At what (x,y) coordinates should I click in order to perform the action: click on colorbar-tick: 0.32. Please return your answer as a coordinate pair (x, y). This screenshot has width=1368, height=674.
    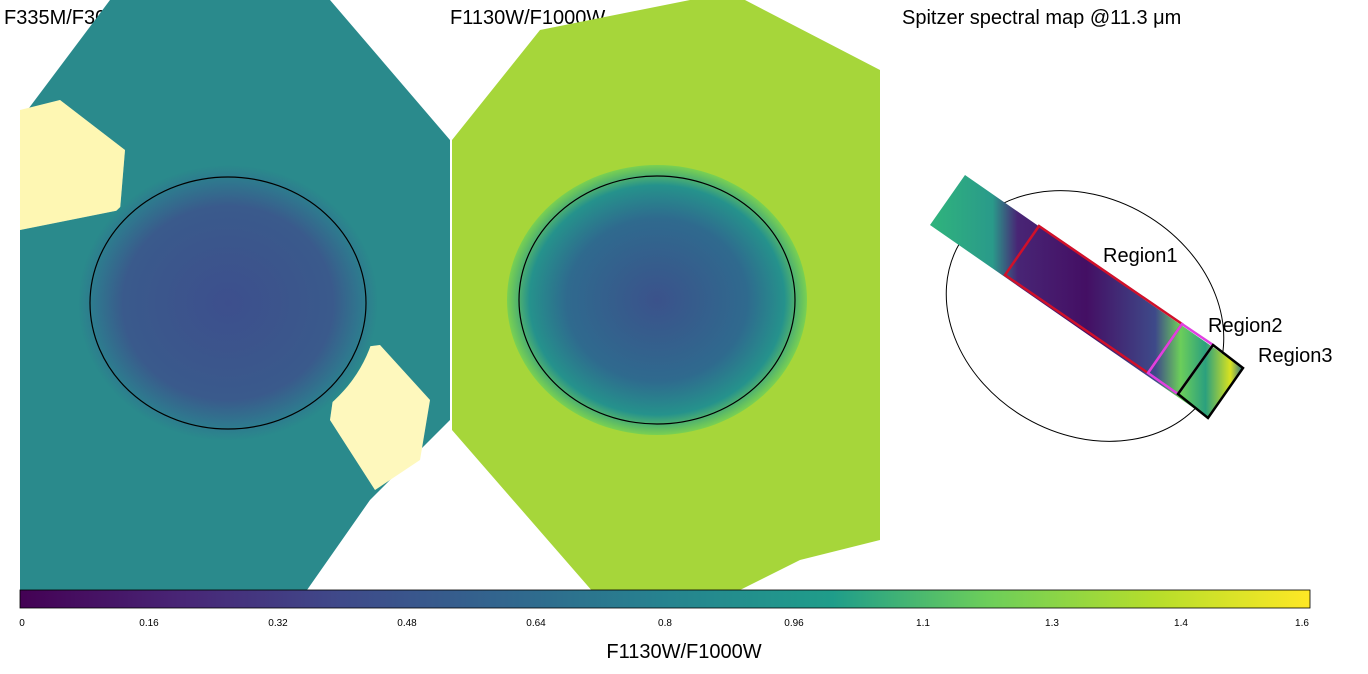
    Looking at the image, I should click on (278, 623).